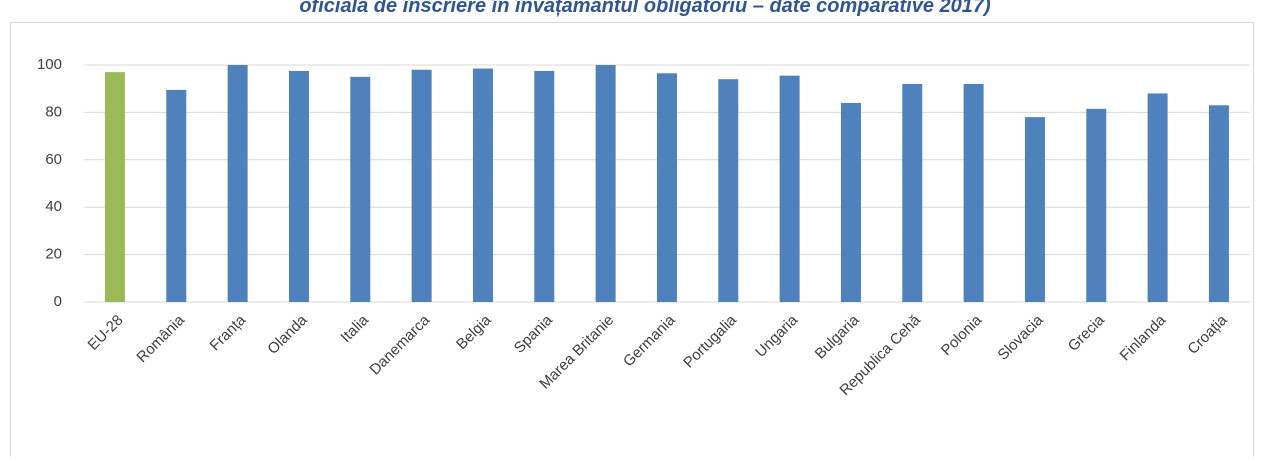 This screenshot has height=462, width=1264. I want to click on x-tick-label: Danemarca, so click(399, 344).